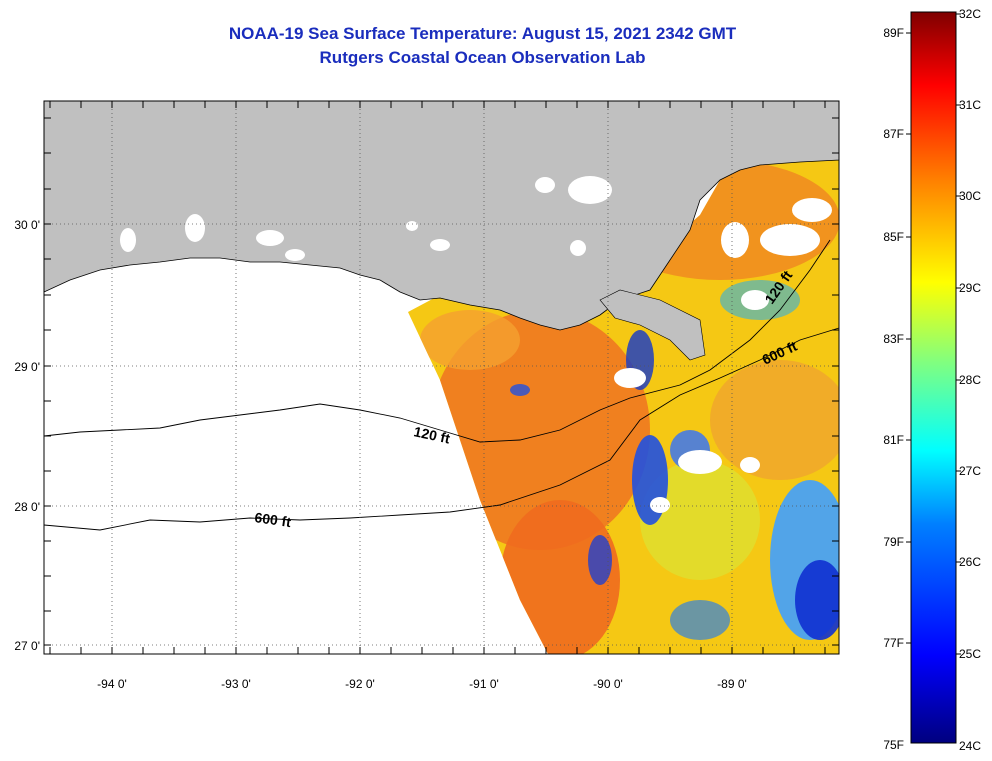  I want to click on colorbar-c-label: 30C, so click(970, 196).